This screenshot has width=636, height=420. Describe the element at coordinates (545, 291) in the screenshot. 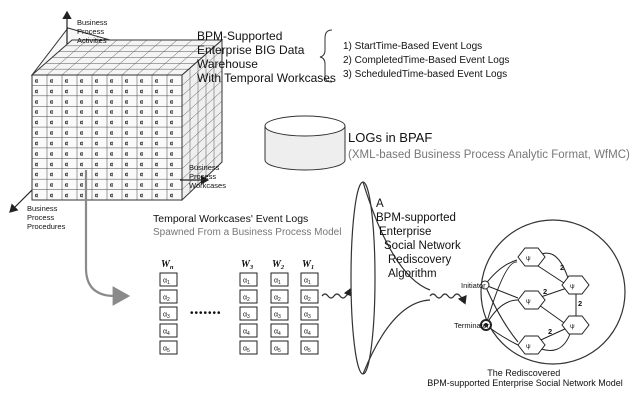

I see `edge-label: 2` at that location.